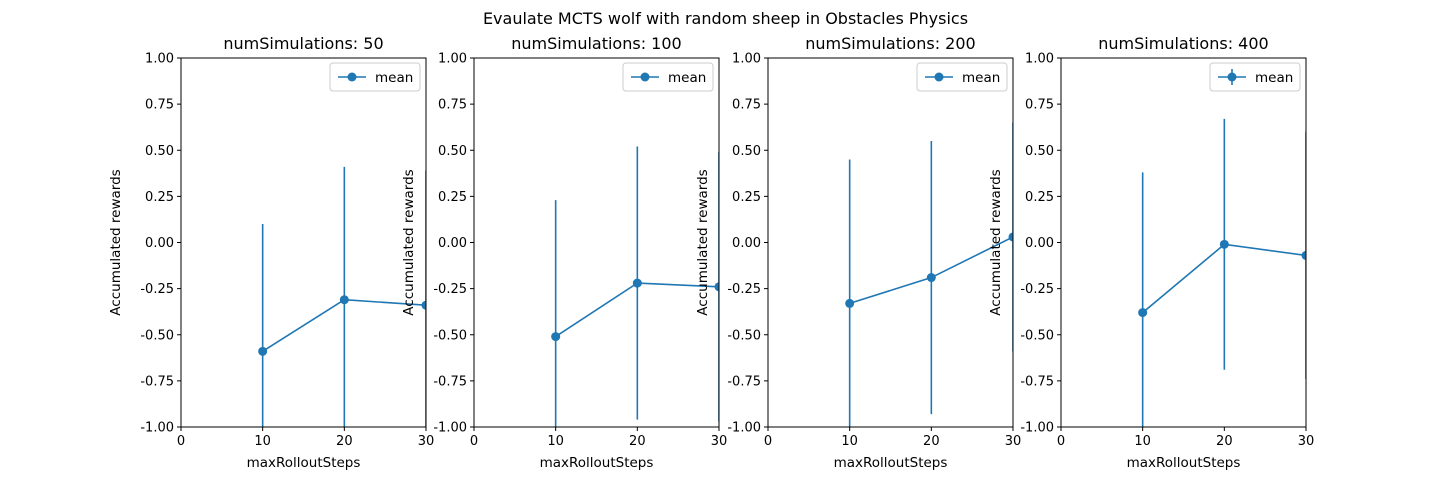 The width and height of the screenshot is (1451, 480). What do you see at coordinates (596, 43) in the screenshot?
I see `subplot-title: numSimulations: 100` at bounding box center [596, 43].